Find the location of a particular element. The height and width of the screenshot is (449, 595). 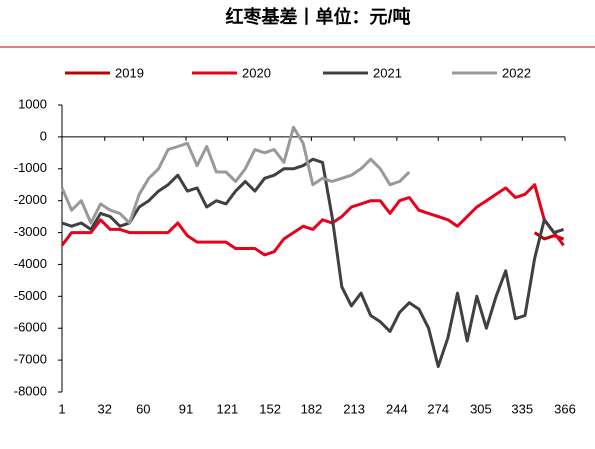

y-tick-label: -5000 is located at coordinates (30, 295).